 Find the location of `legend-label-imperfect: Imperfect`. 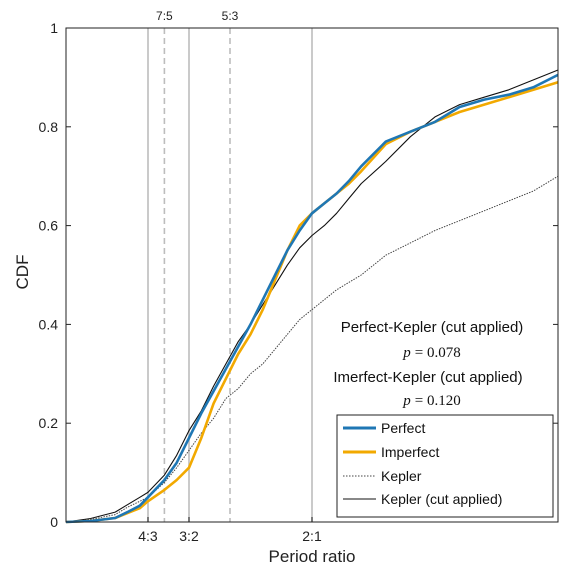

legend-label-imperfect: Imperfect is located at coordinates (410, 452).